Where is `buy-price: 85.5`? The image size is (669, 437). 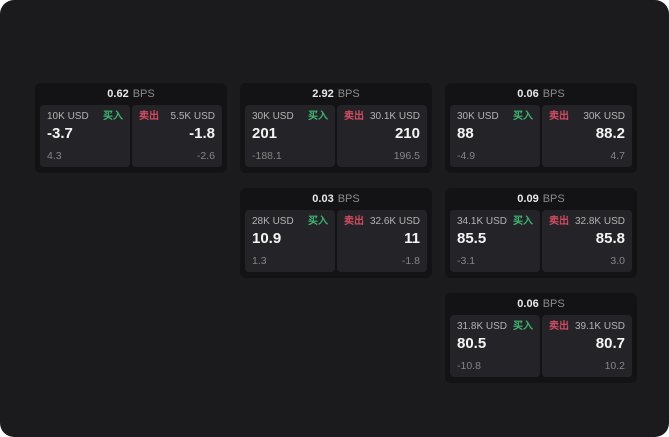
buy-price: 85.5 is located at coordinates (472, 238).